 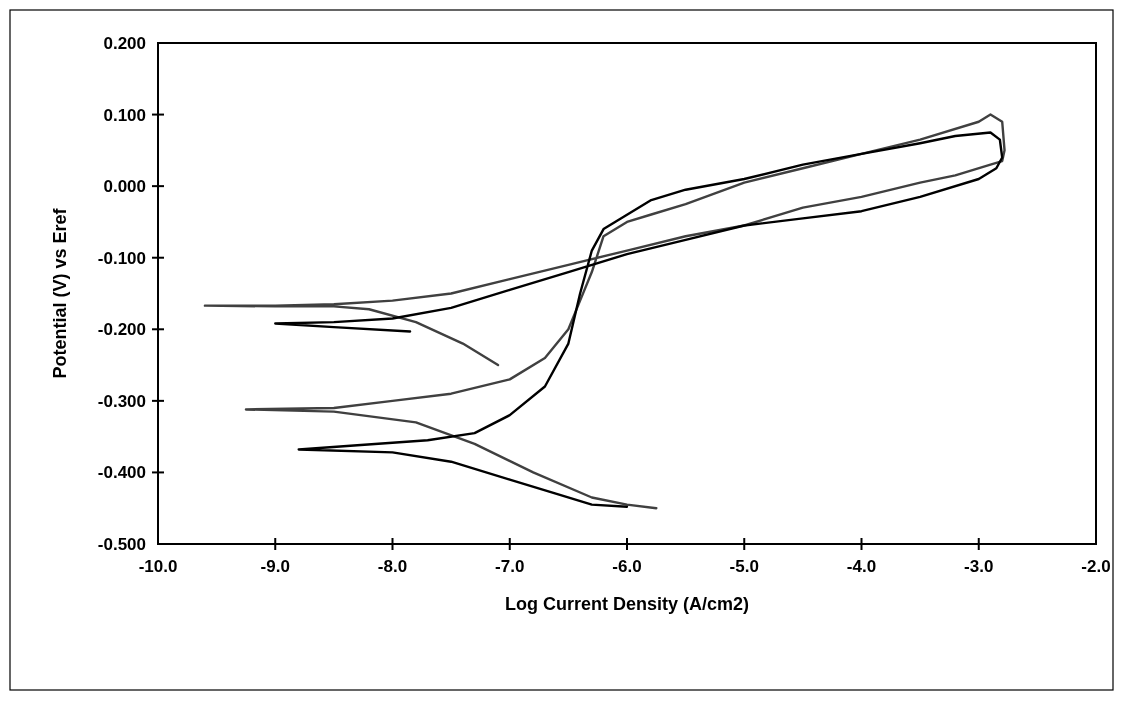 I want to click on y-tick-label: -0.300, so click(x=121, y=401).